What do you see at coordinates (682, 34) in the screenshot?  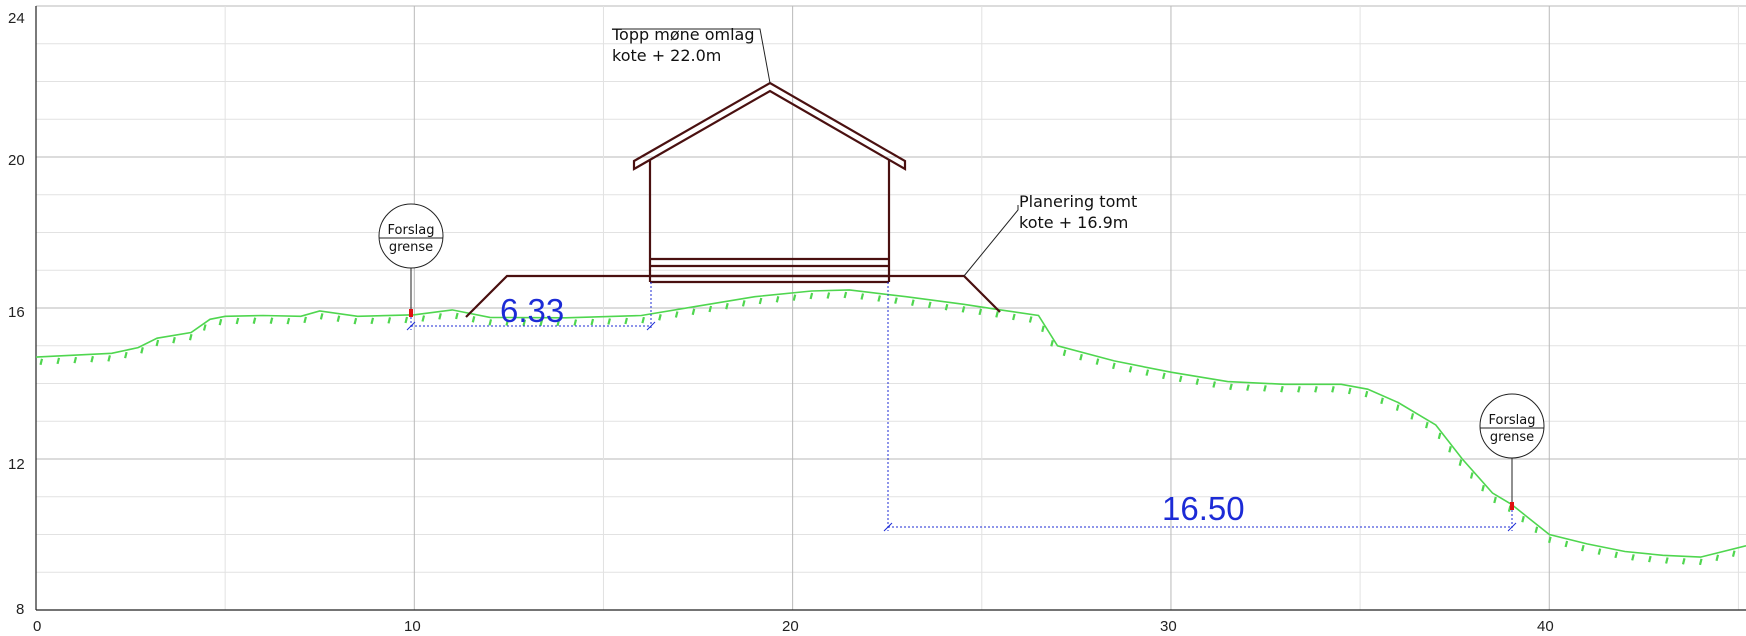 I see `ridge-note-line1: Topp møne omlag` at bounding box center [682, 34].